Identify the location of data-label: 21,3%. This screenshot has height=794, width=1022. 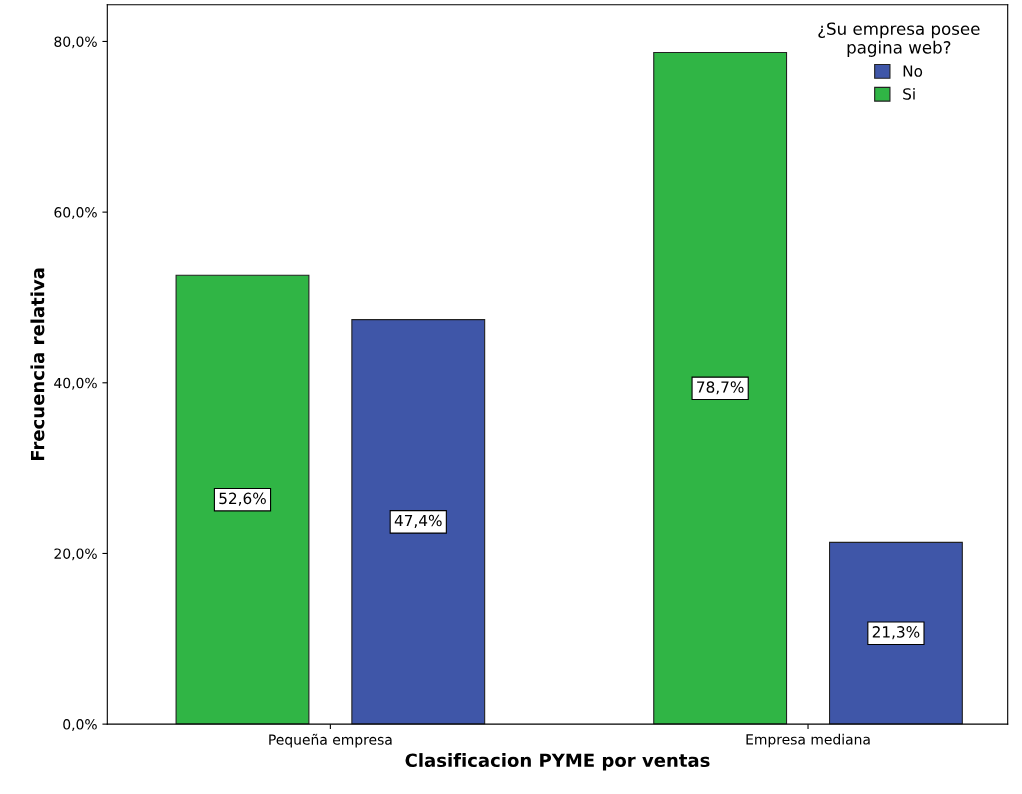
(896, 633).